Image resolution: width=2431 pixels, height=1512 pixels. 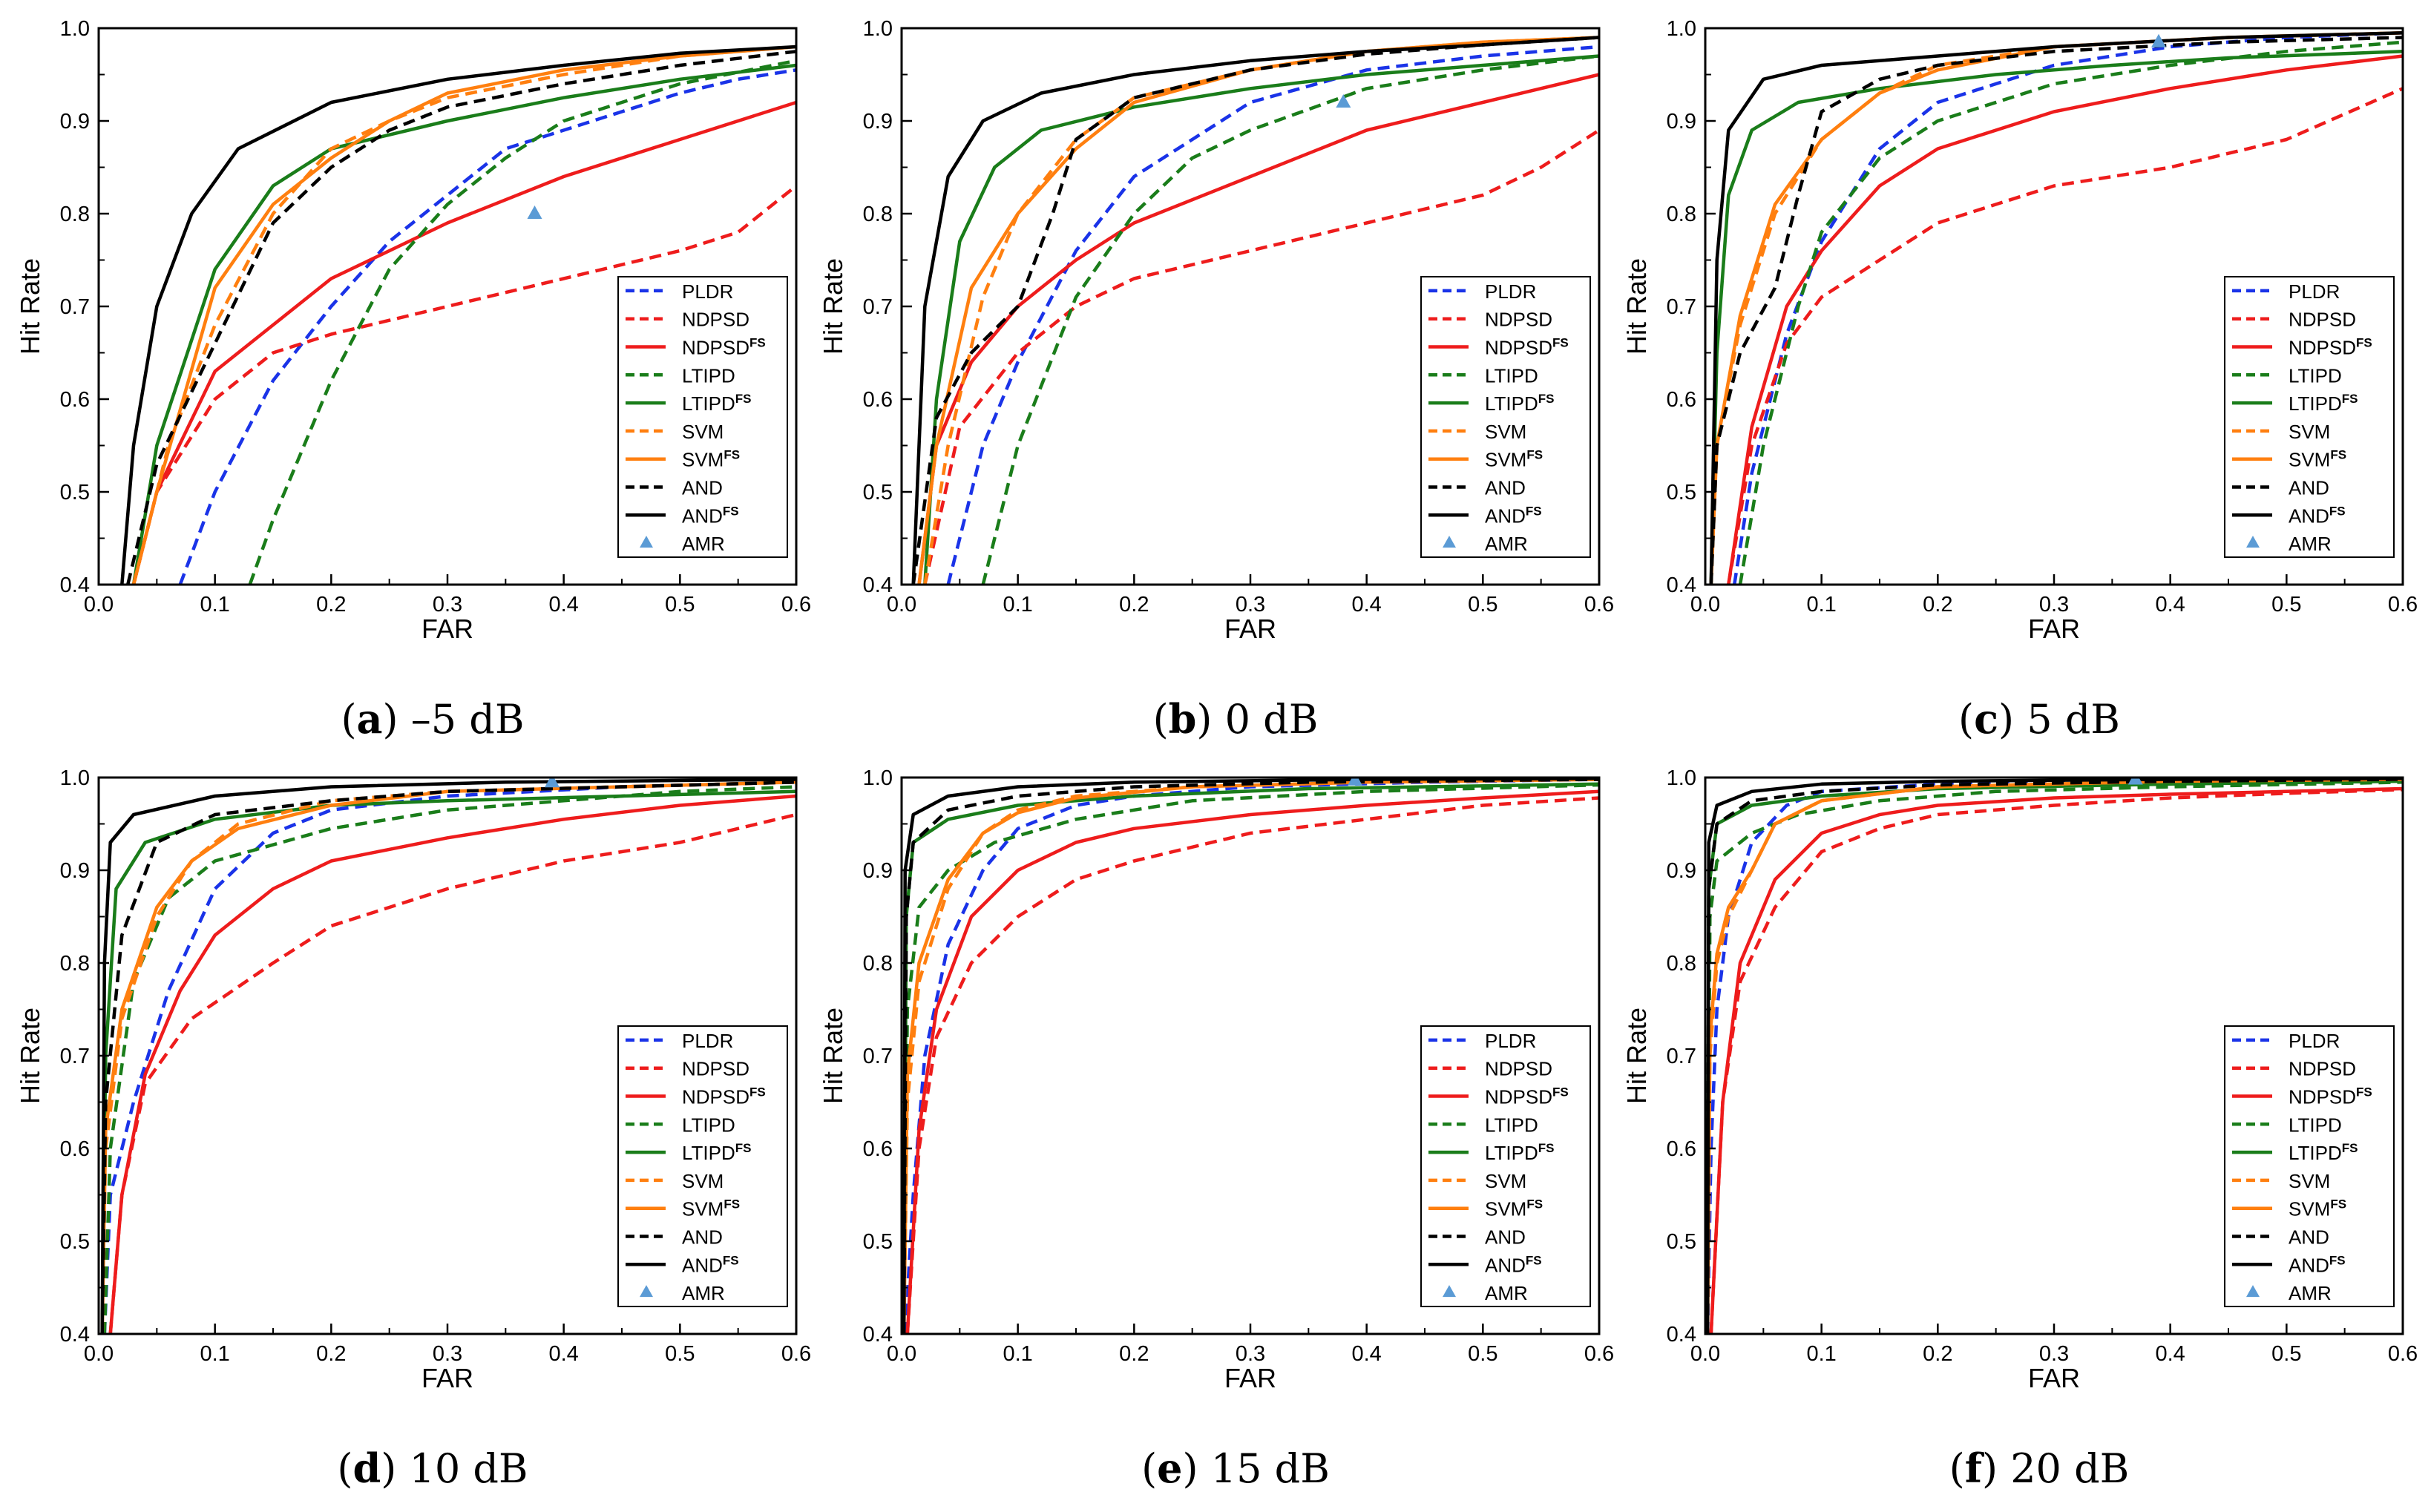 I want to click on legend-label: LTIPDFS, so click(x=2324, y=1152).